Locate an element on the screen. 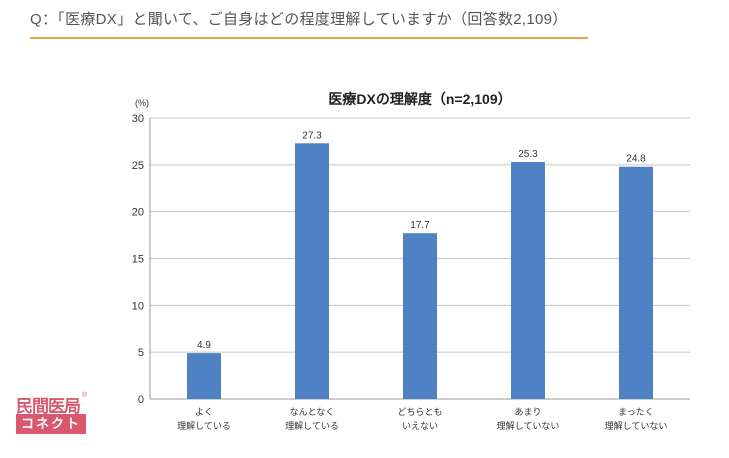  bar-value-label-3: 17.7 is located at coordinates (420, 225).